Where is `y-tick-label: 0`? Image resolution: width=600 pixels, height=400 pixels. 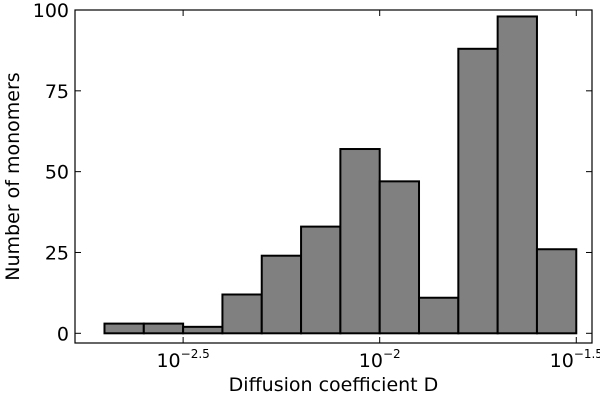 y-tick-label: 0 is located at coordinates (63, 334).